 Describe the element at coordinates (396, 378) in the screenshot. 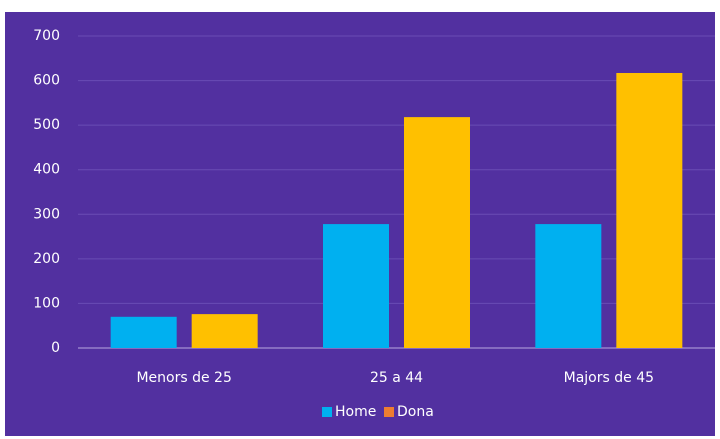

I see `x-tick-label: 25 a 44` at that location.